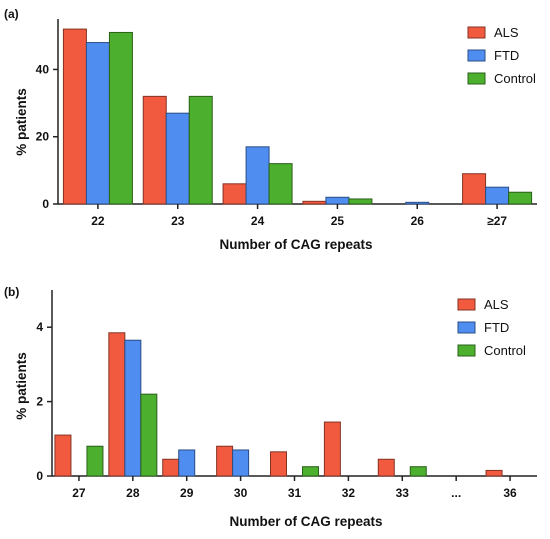 The width and height of the screenshot is (550, 539). I want to click on panel-a-x-tick-label: 26, so click(418, 221).